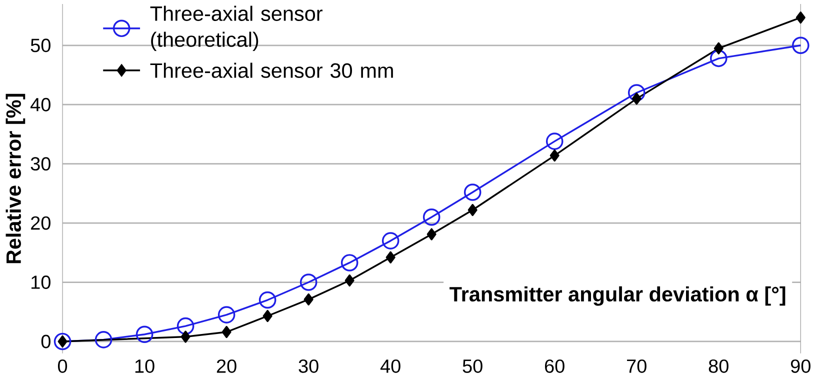  Describe the element at coordinates (40, 164) in the screenshot. I see `y-tick-label: 30` at that location.